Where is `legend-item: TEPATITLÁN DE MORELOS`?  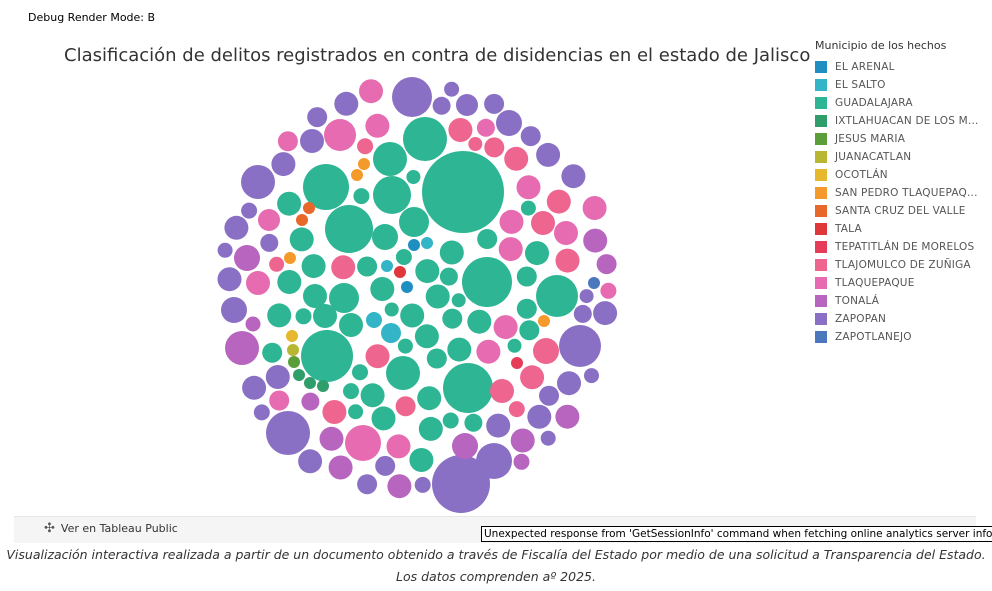
legend-item: TEPATITLÁN DE MORELOS is located at coordinates (895, 247).